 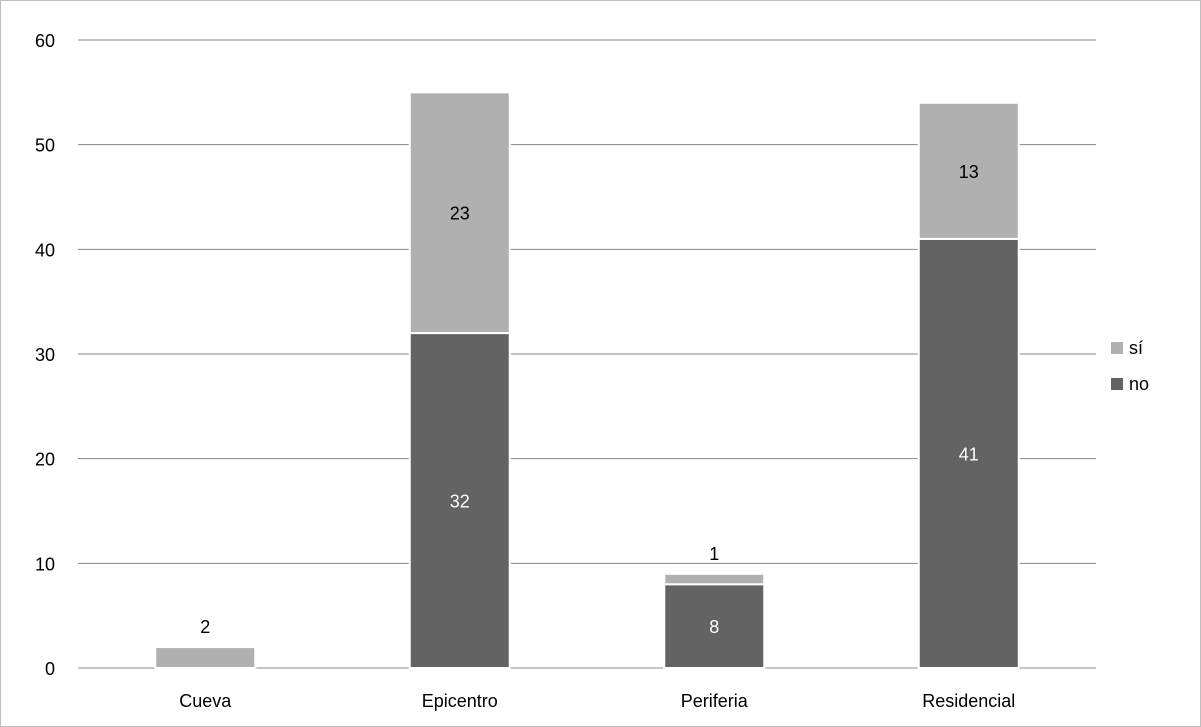 I want to click on y-tick-label: 50, so click(x=45, y=146).